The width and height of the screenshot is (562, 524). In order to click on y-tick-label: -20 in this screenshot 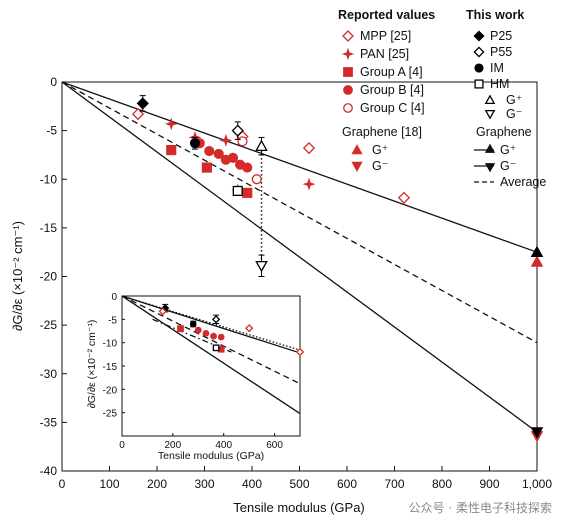, I will do `click(49, 277)`.